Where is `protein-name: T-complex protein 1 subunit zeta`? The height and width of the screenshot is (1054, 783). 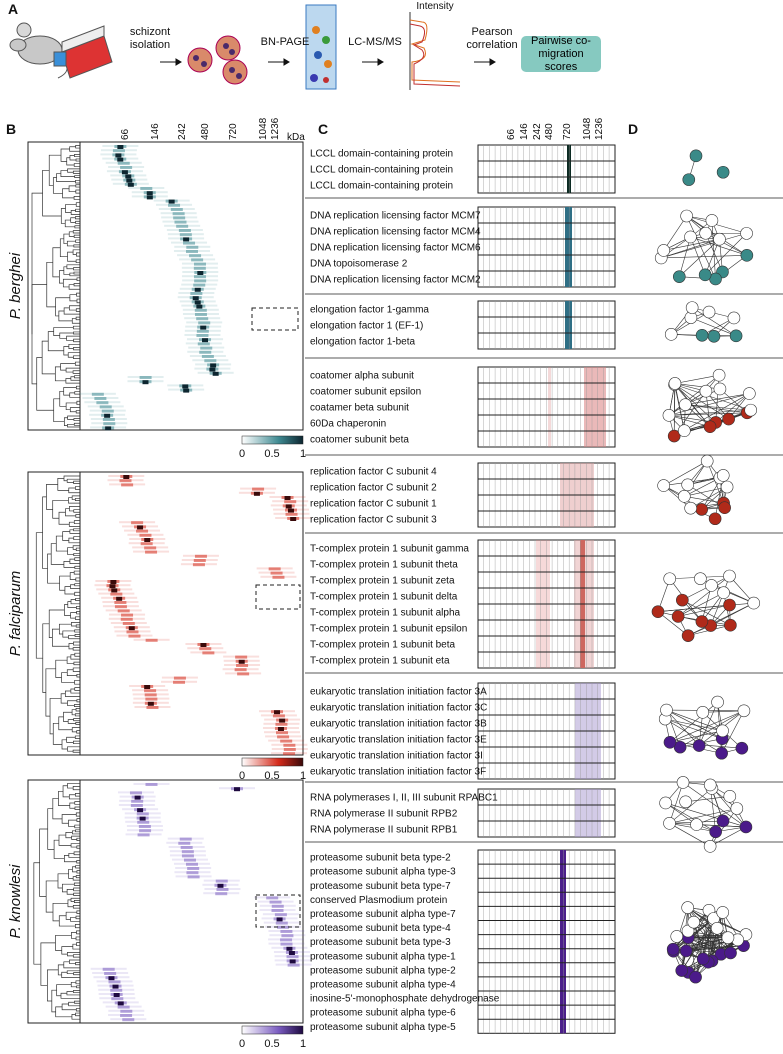
protein-name: T-complex protein 1 subunit zeta is located at coordinates (382, 581).